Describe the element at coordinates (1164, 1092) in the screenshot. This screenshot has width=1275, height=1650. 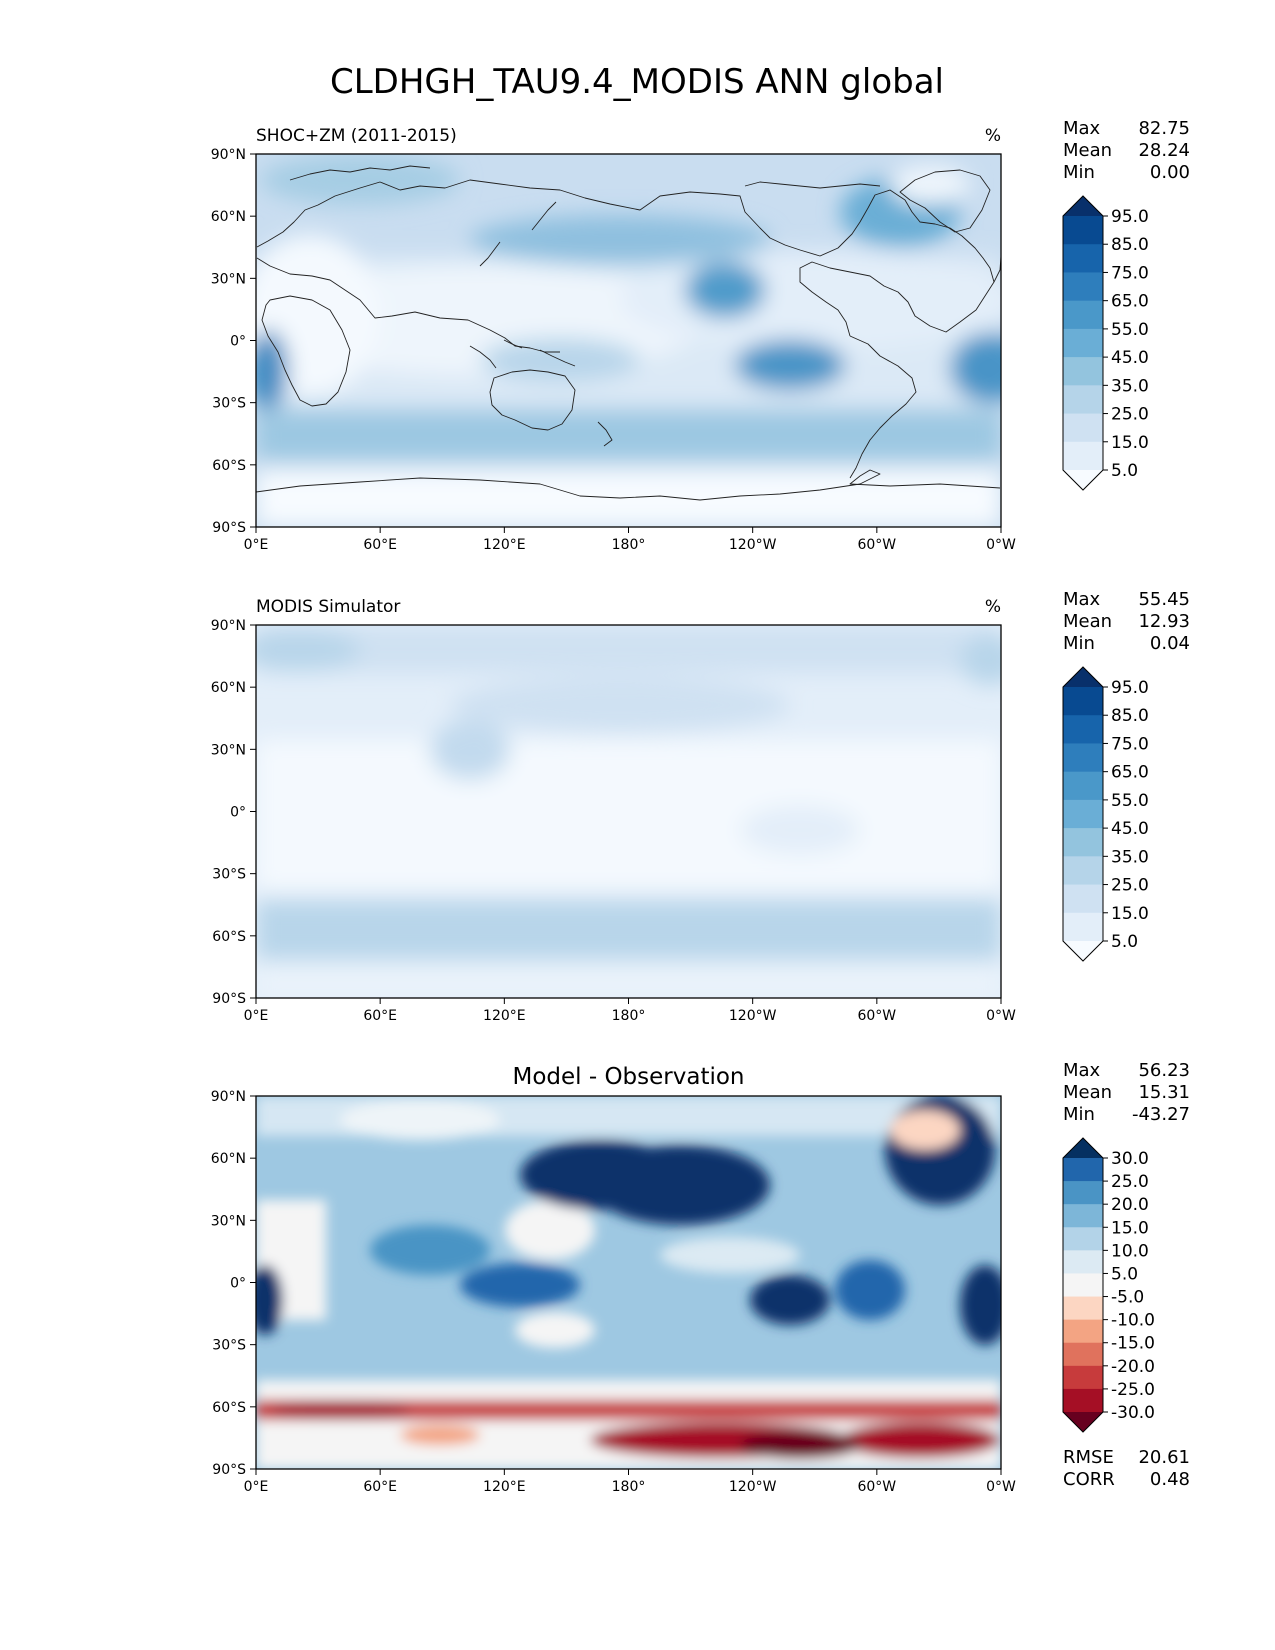
I see `stat-value: 15.31` at that location.